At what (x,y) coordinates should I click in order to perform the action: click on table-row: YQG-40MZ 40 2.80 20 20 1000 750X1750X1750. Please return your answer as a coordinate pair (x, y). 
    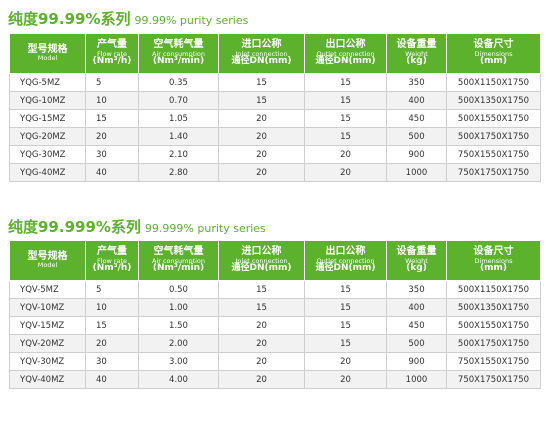
    Looking at the image, I should click on (275, 172).